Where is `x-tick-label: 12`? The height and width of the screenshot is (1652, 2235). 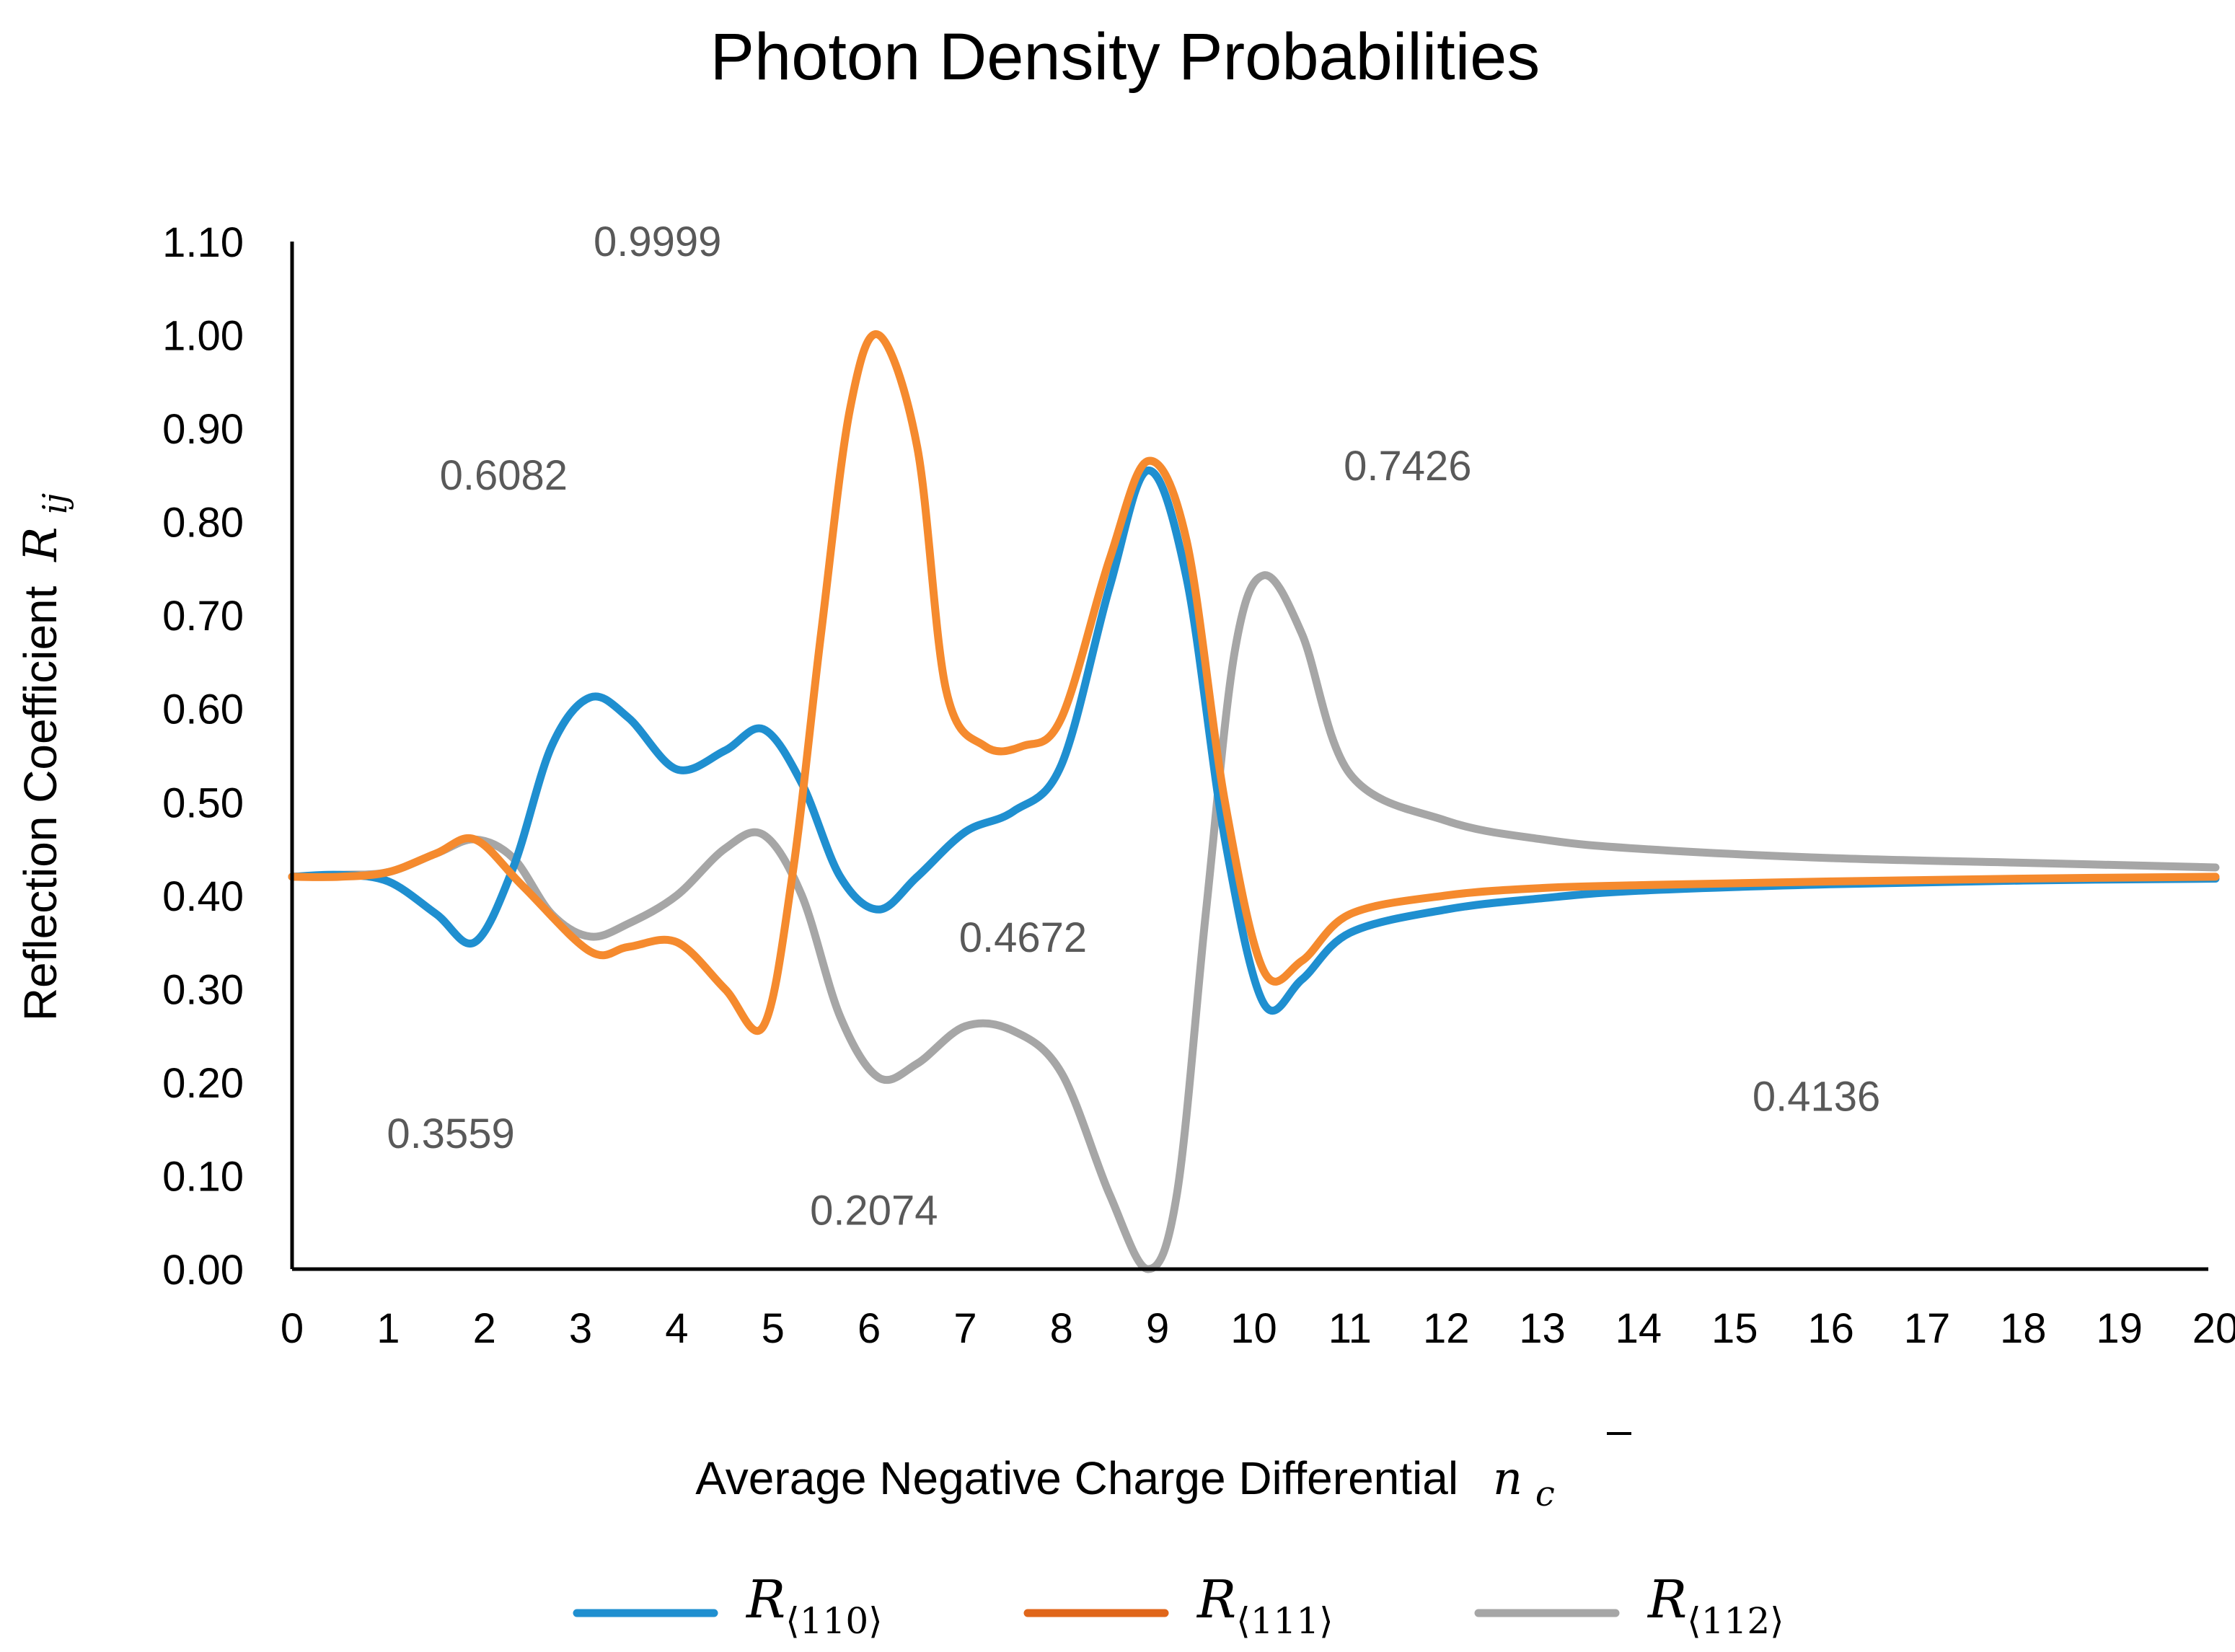
x-tick-label: 12 is located at coordinates (1446, 1328).